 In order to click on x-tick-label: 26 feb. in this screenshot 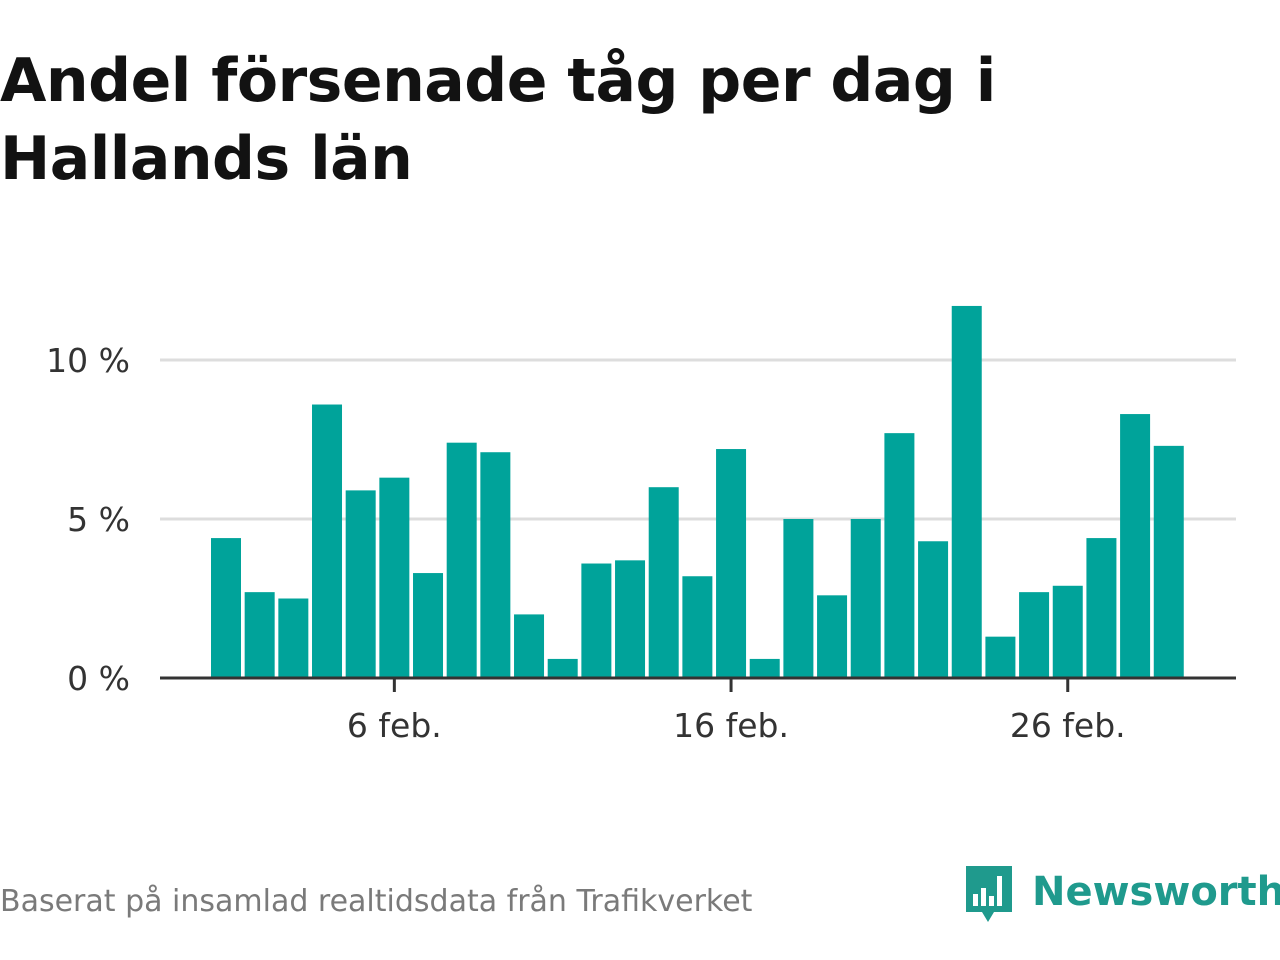, I will do `click(1068, 725)`.